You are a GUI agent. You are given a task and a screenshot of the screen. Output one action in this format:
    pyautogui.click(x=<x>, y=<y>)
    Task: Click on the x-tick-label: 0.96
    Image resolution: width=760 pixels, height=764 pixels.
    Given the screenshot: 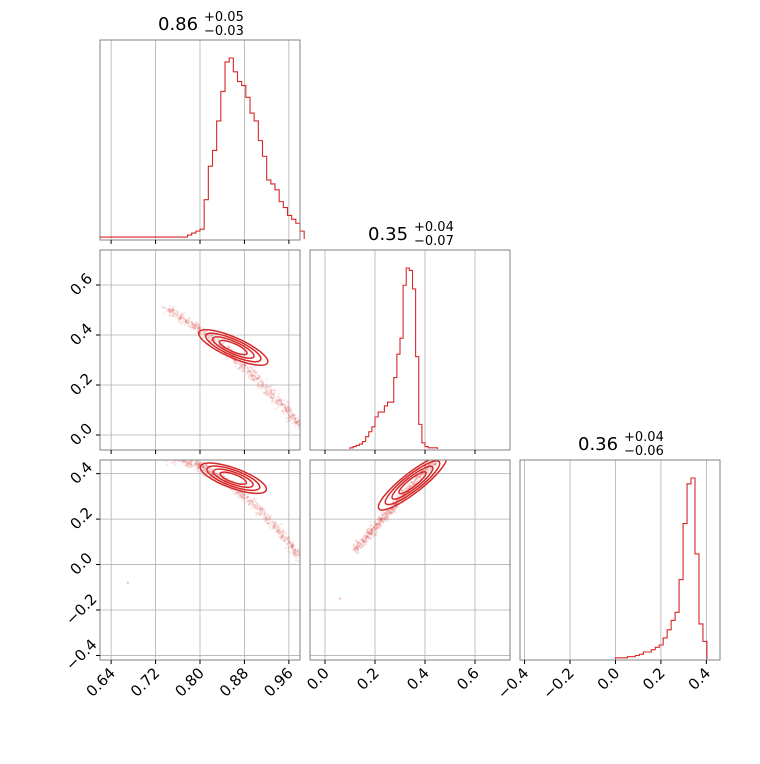 What is the action you would take?
    pyautogui.click(x=278, y=682)
    